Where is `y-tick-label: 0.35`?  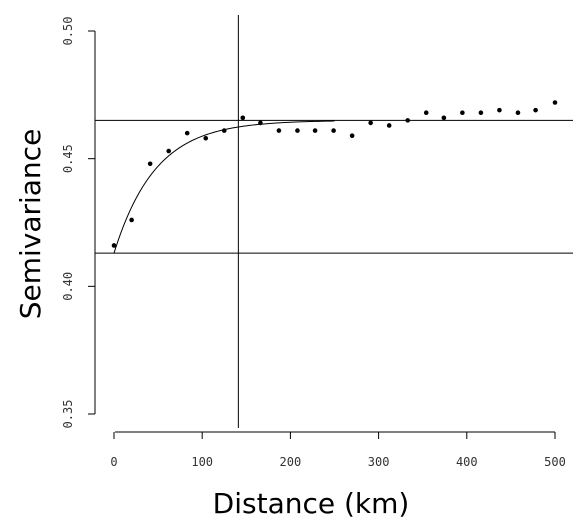 y-tick-label: 0.35 is located at coordinates (68, 414).